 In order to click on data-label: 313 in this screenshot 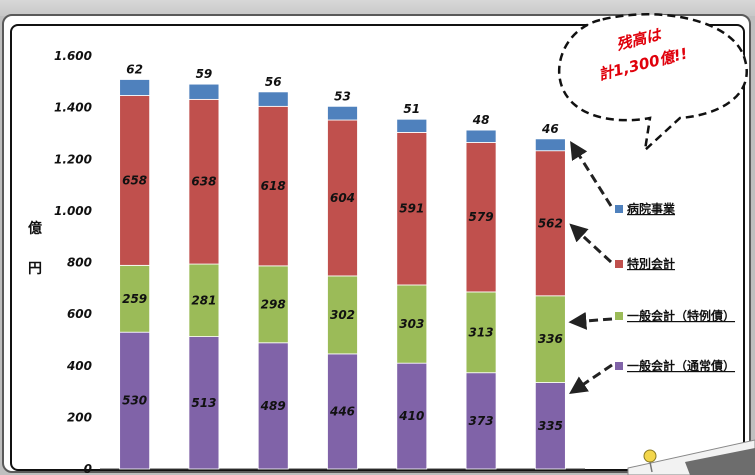, I will do `click(481, 332)`.